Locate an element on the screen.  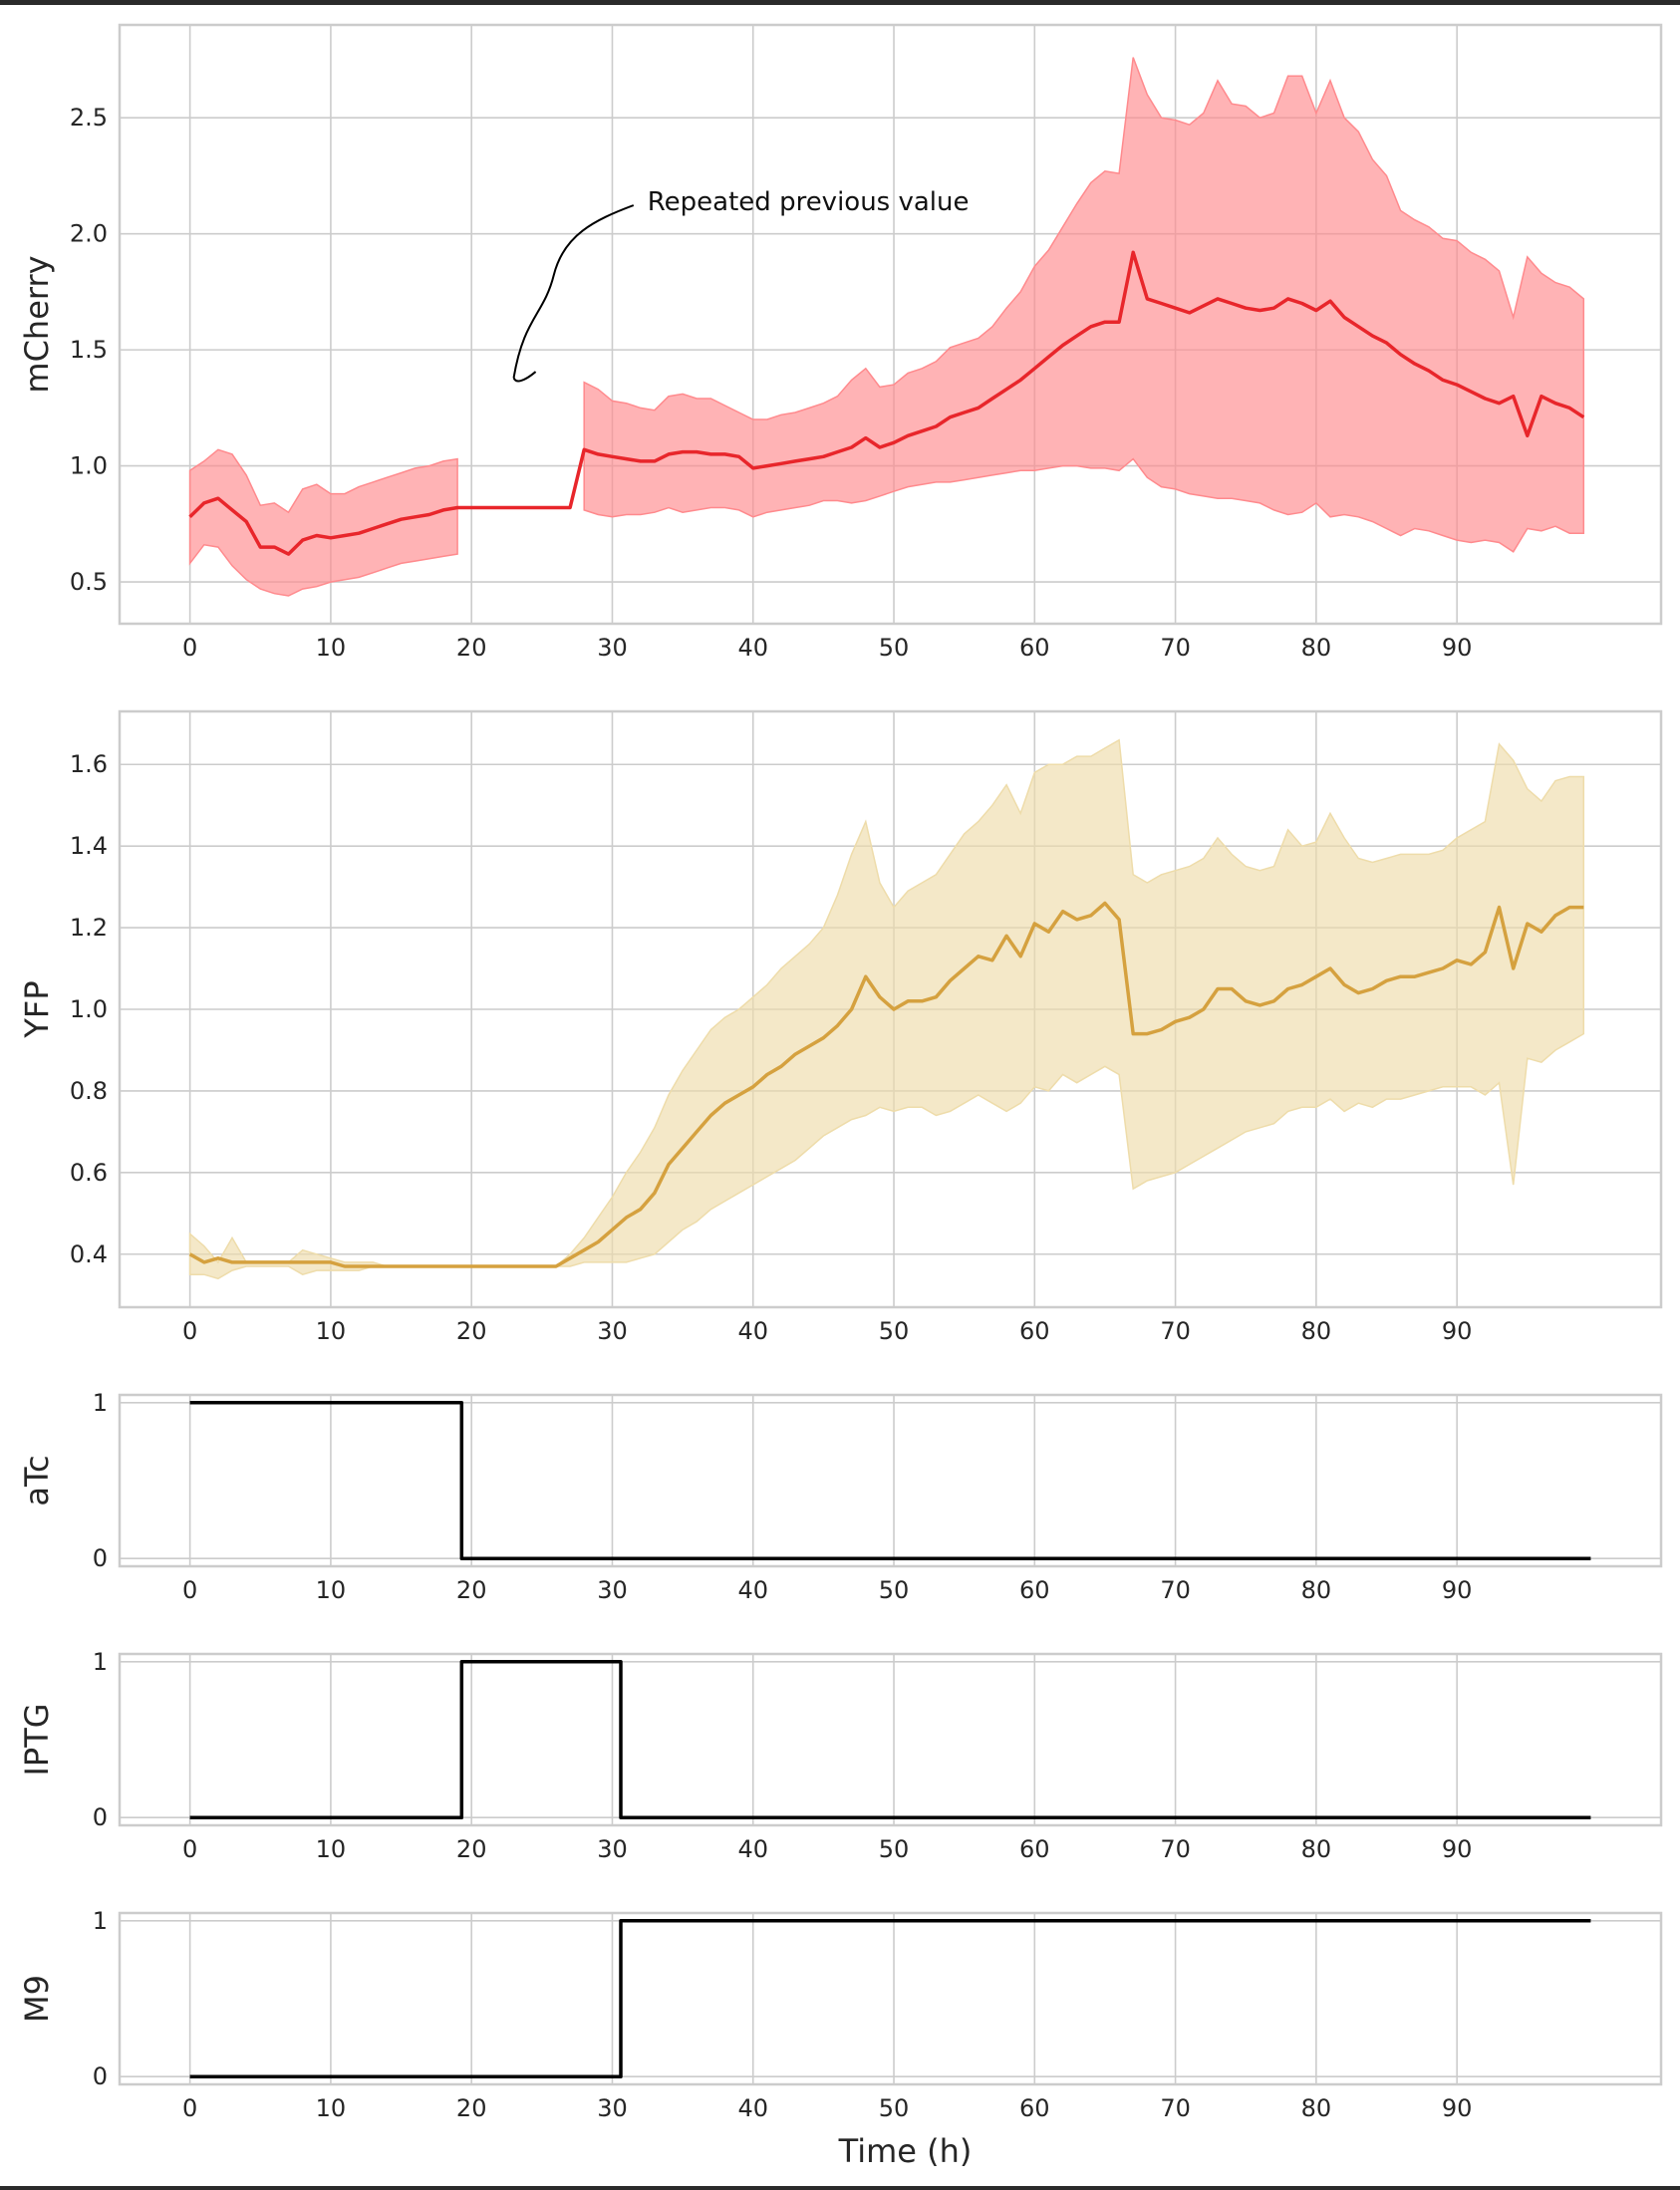
y-tick-label: 1.4 is located at coordinates (89, 846).